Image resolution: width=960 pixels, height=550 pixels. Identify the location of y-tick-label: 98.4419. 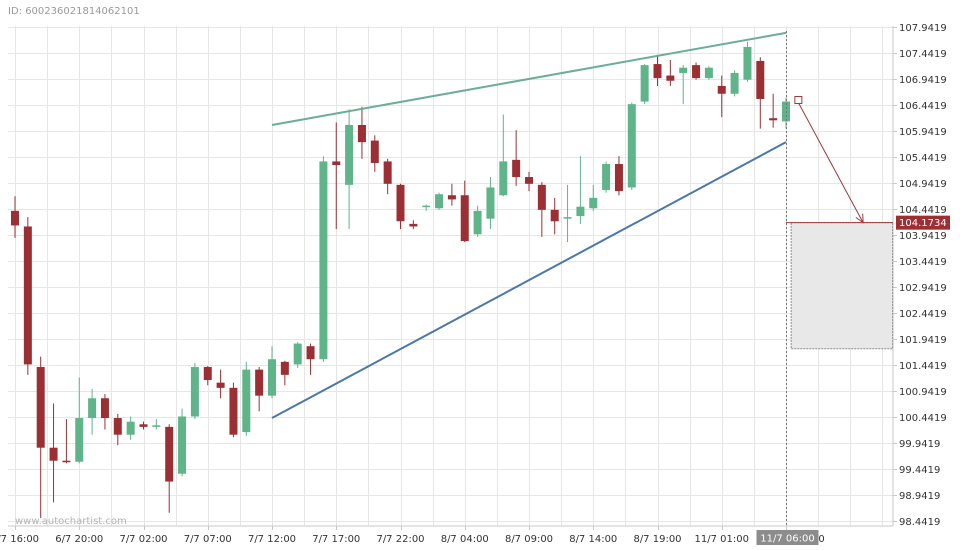
(919, 522).